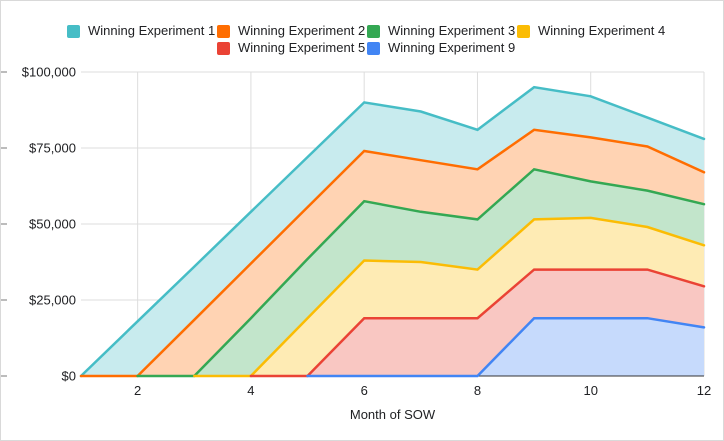  Describe the element at coordinates (364, 390) in the screenshot. I see `x-tick-label: 6` at that location.